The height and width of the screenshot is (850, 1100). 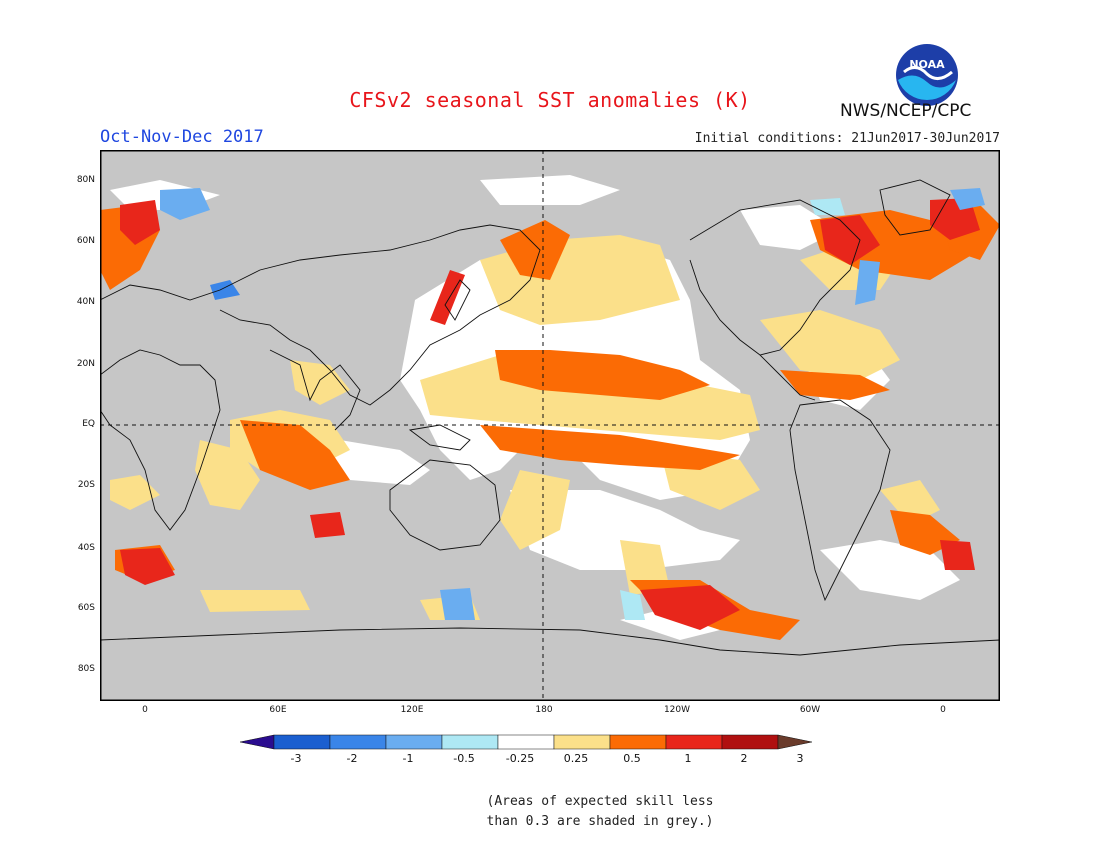 I want to click on colorbar, so click(x=550, y=744).